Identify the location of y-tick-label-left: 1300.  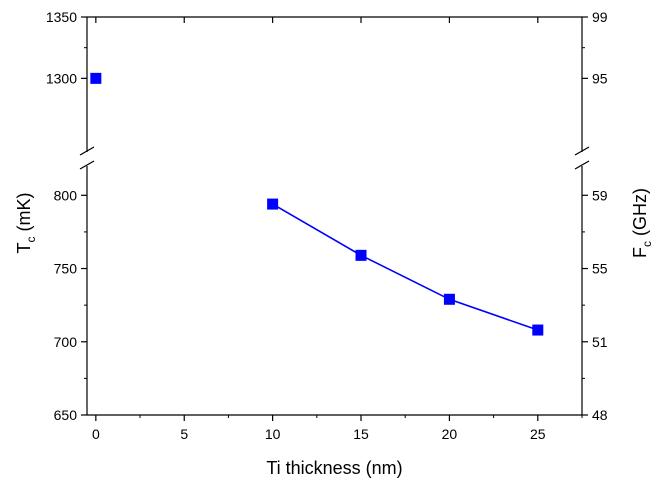
(61, 78).